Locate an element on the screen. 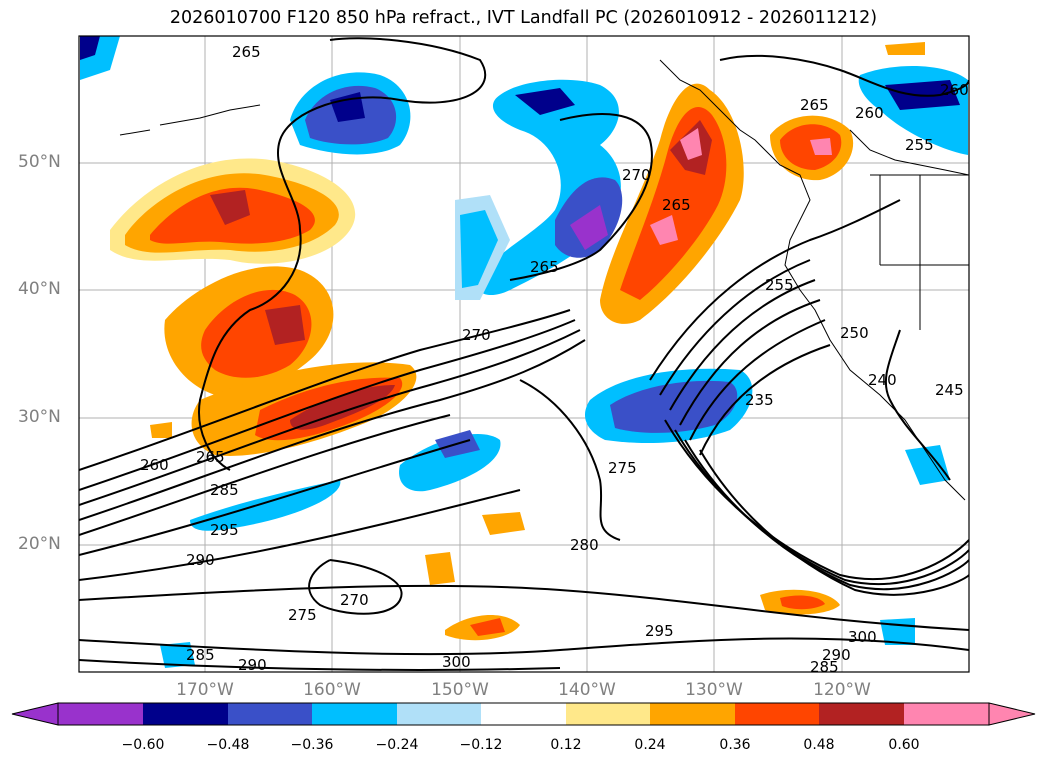 The image size is (1047, 765). colorbar-tick-label: 0.48 is located at coordinates (819, 745).